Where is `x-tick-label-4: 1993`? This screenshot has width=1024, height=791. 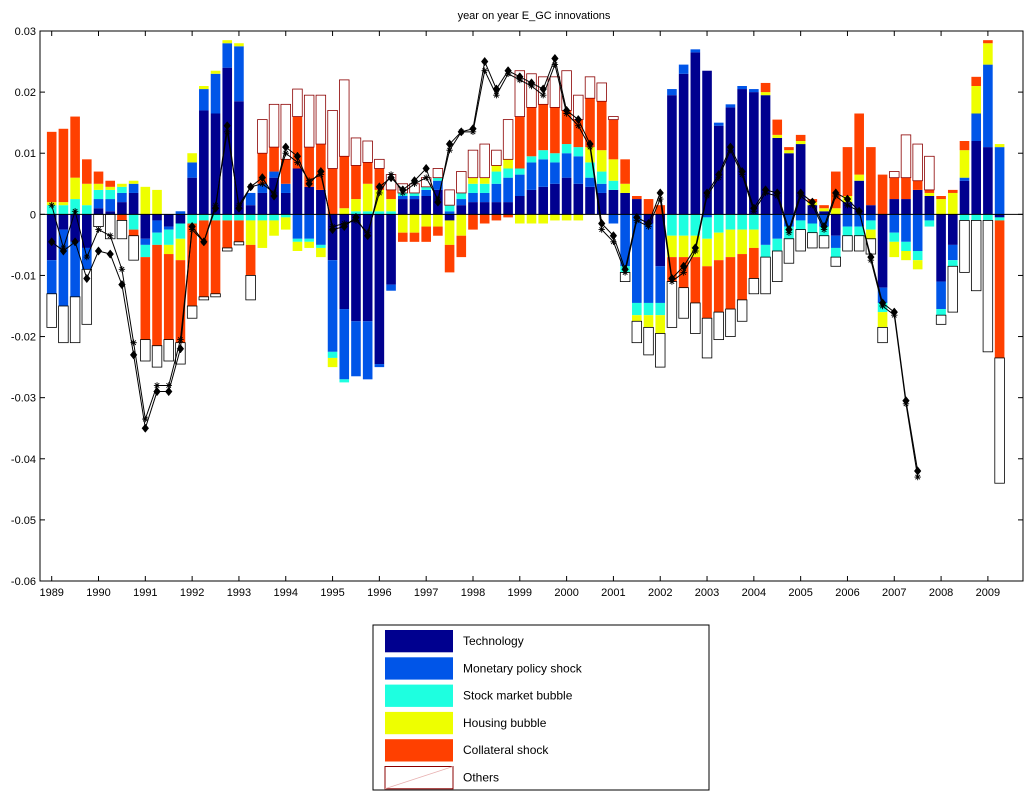
x-tick-label-4: 1993 is located at coordinates (239, 593).